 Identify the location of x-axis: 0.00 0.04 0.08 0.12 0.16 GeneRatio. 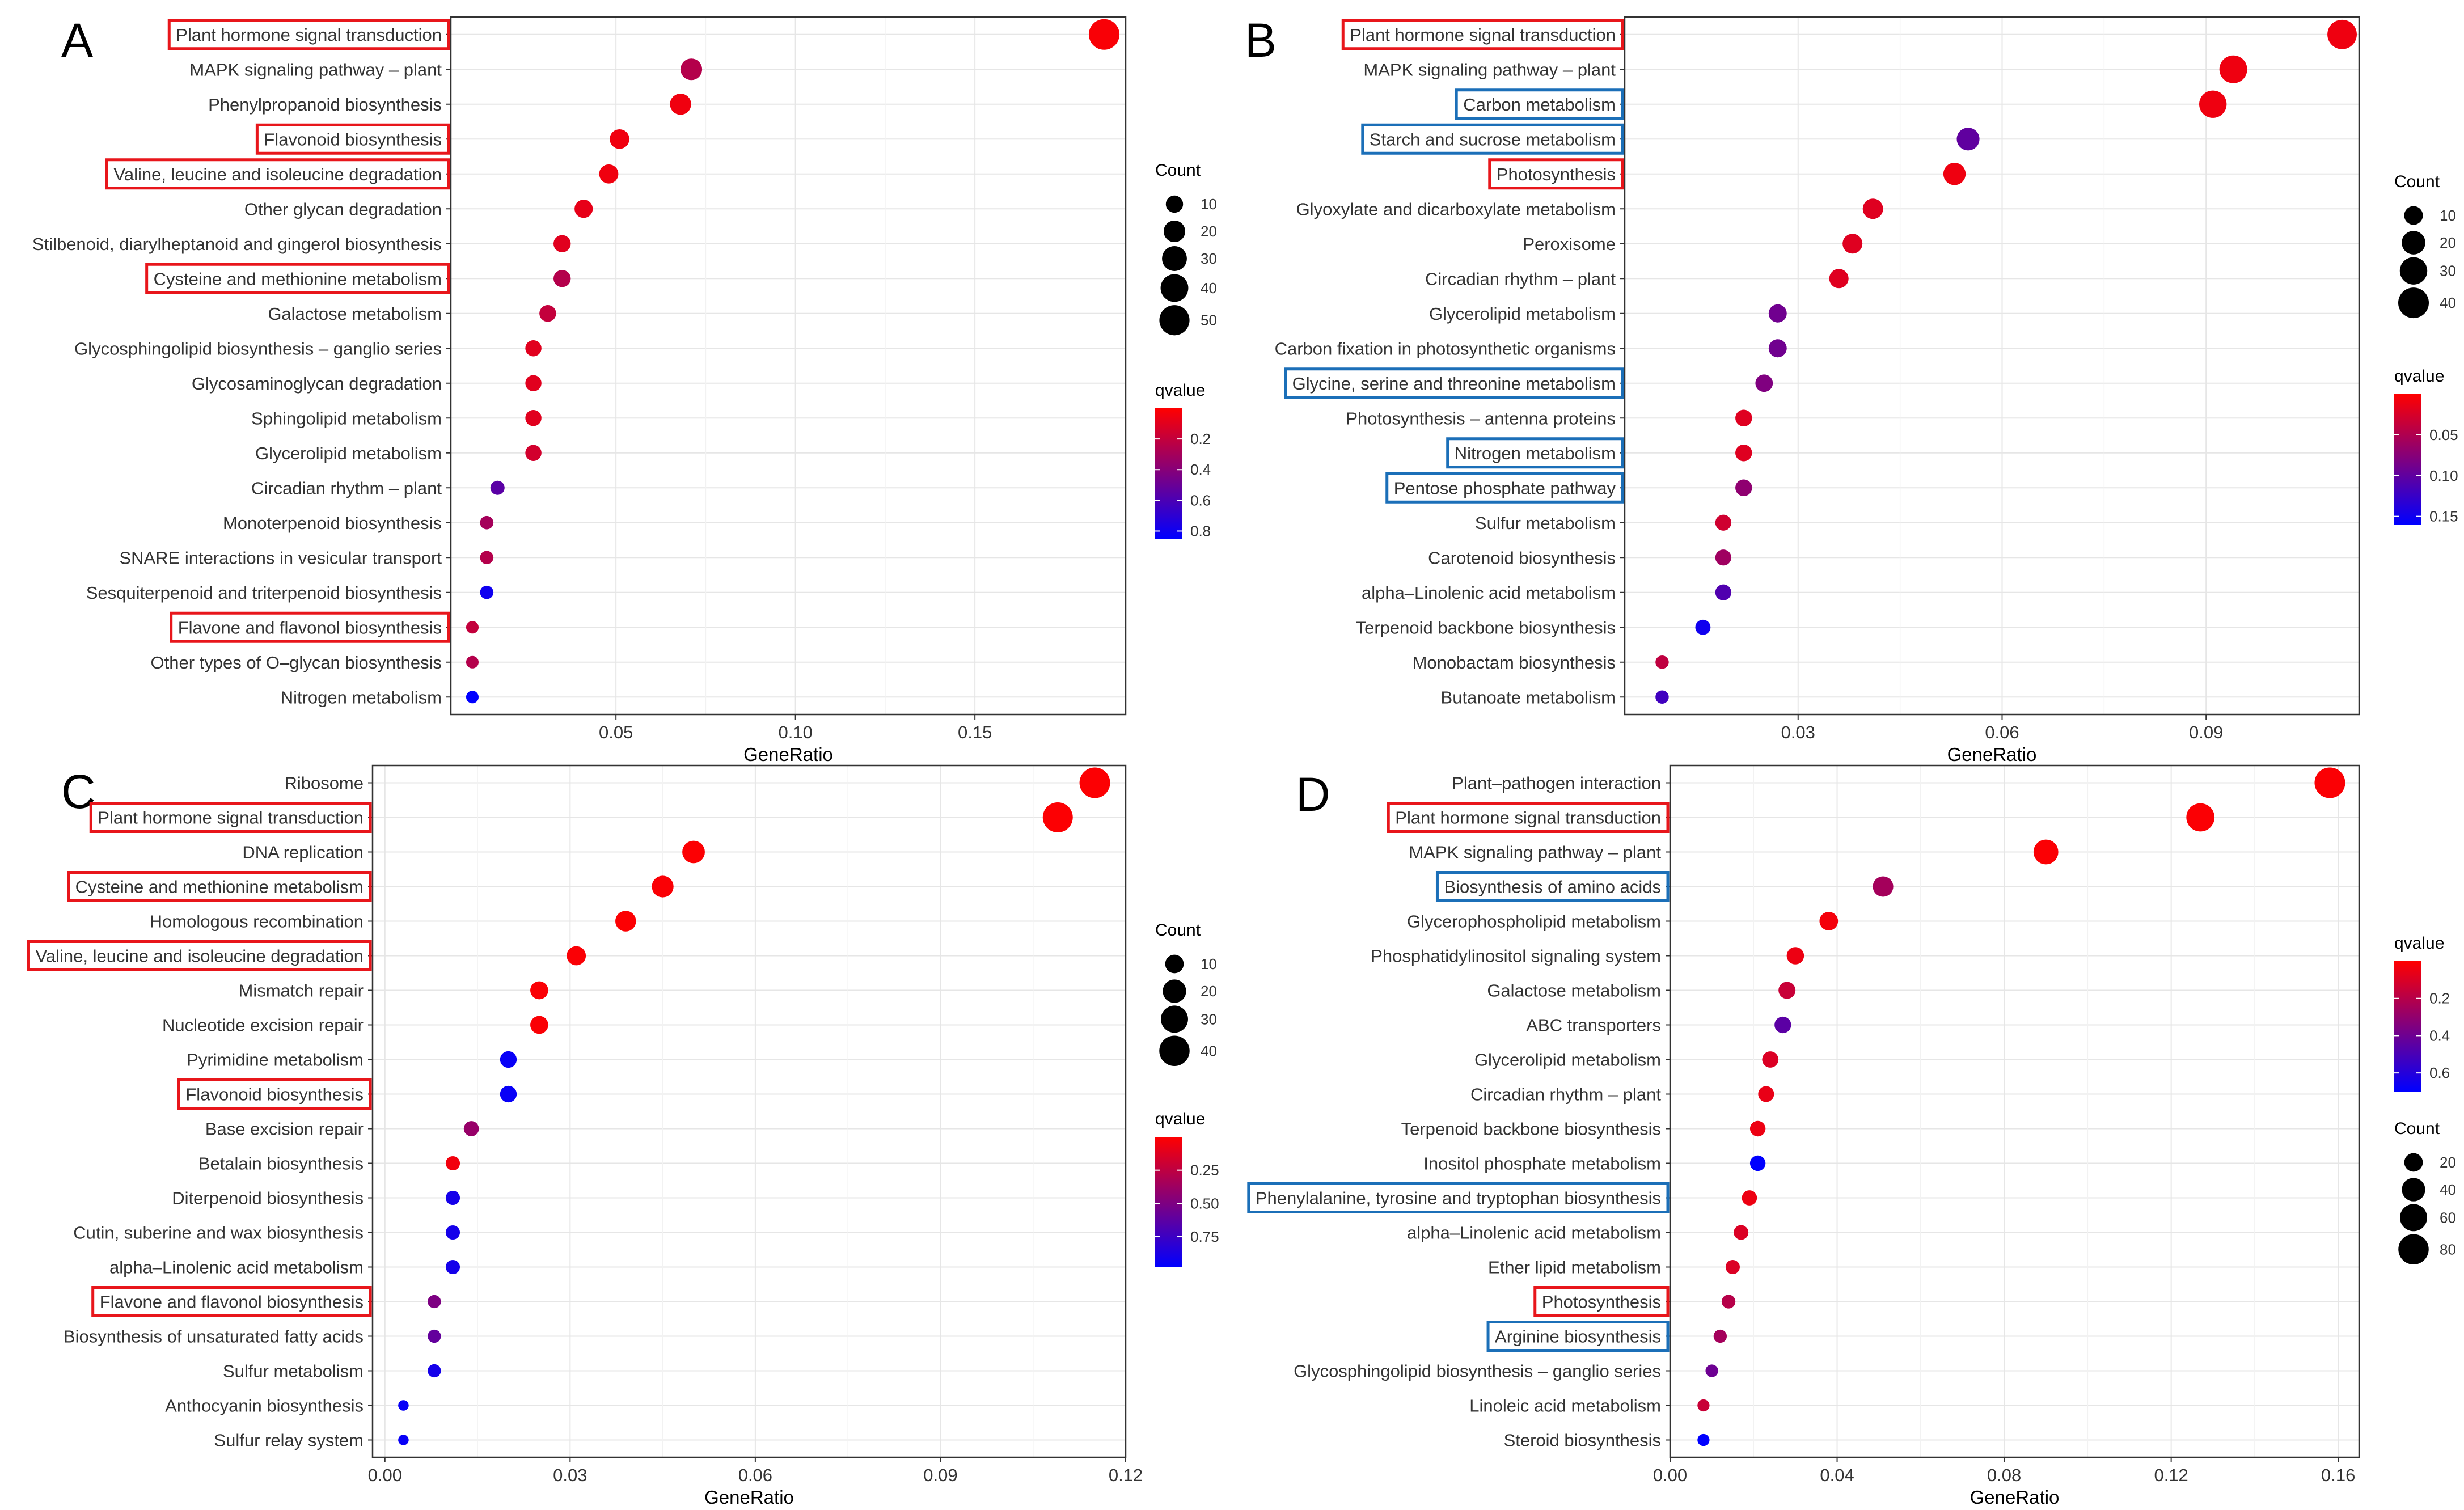
(2004, 1482).